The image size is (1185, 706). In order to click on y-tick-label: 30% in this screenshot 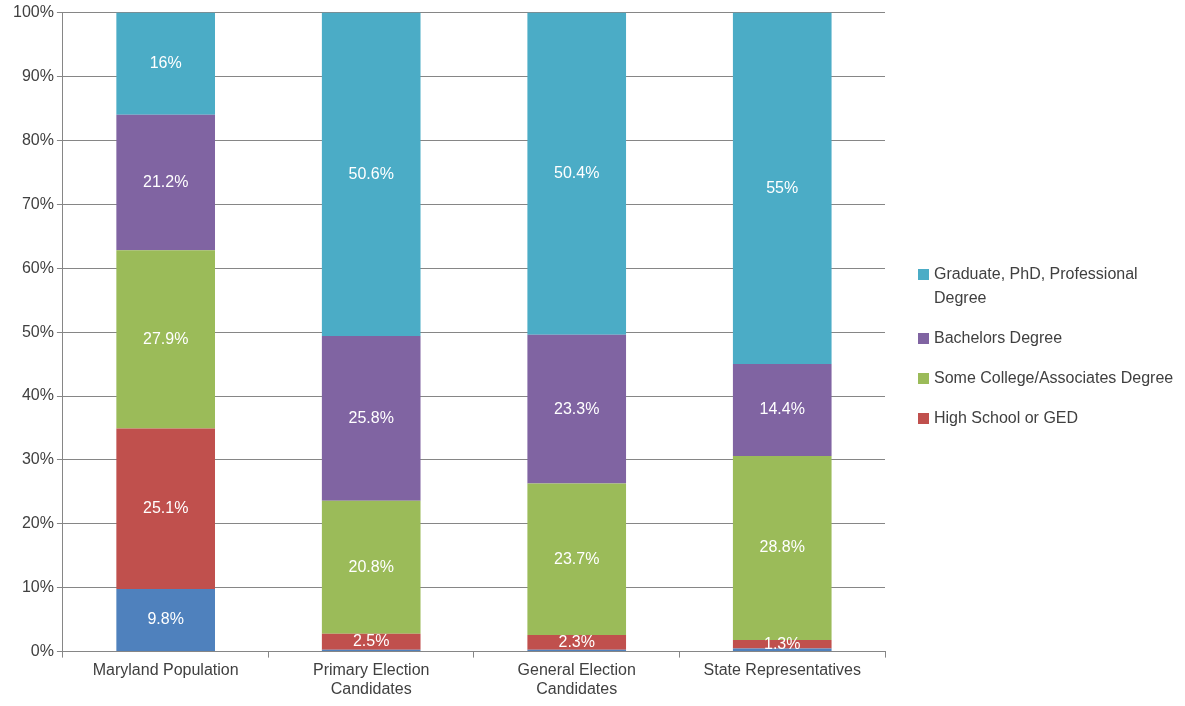, I will do `click(37, 459)`.